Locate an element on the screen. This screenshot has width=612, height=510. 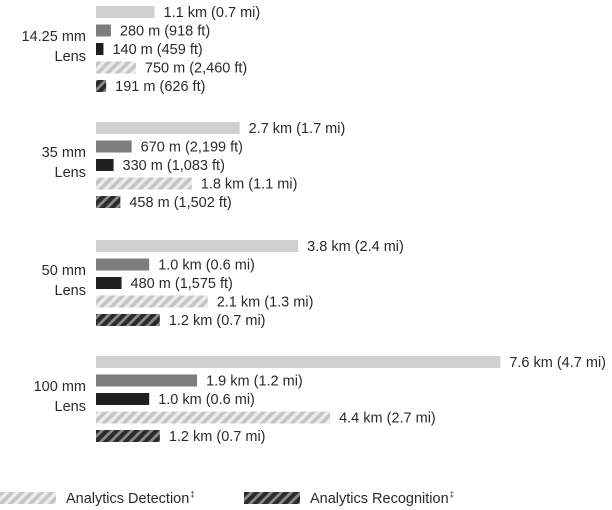
bar-value-label: 2.7 km (1.7 mi) is located at coordinates (297, 129).